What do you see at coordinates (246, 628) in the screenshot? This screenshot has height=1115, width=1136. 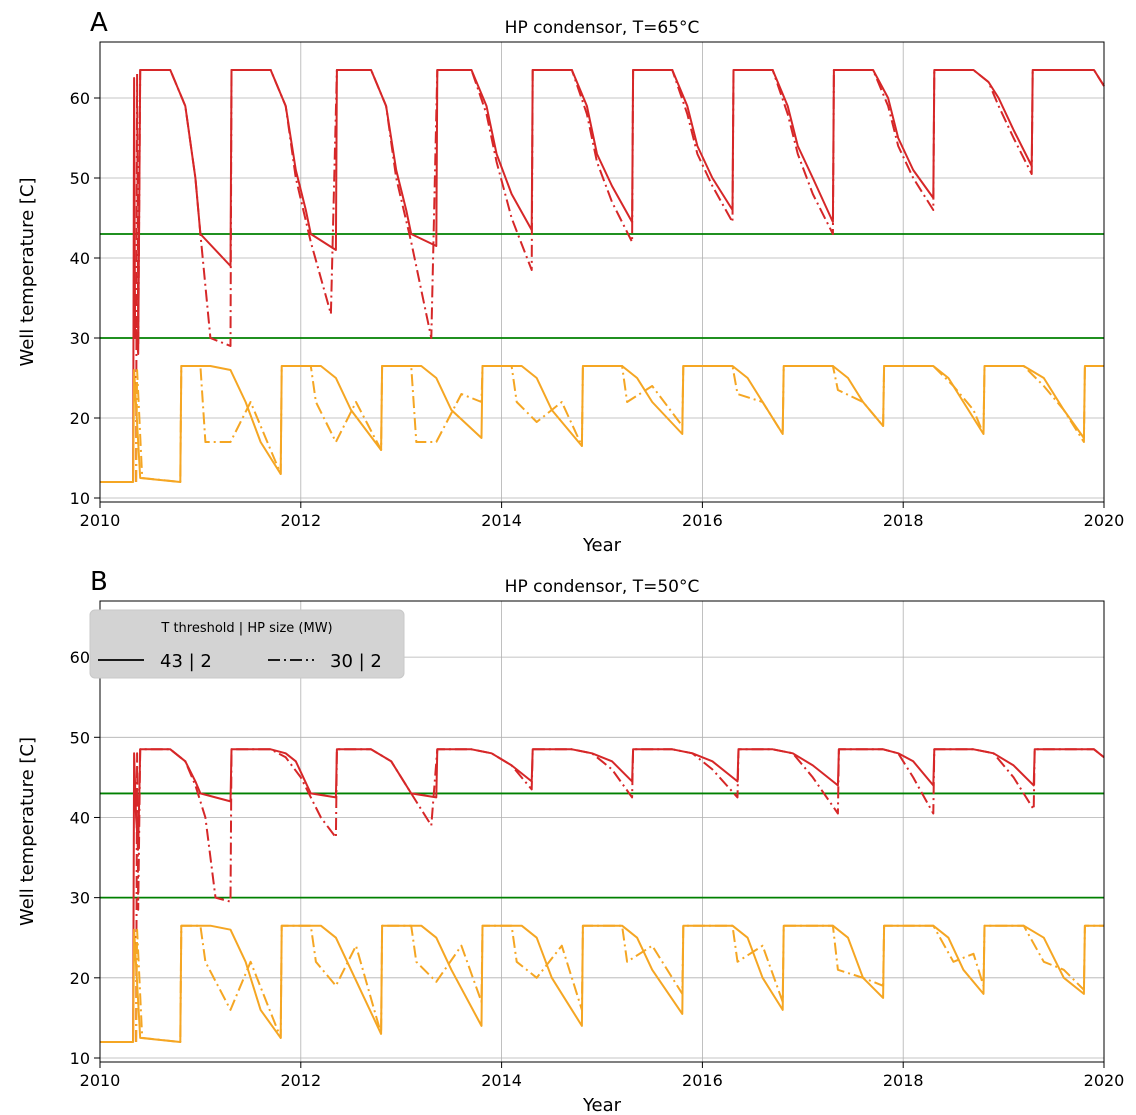 I see `panel-b-legend-title: T threshold | HP size (MW)` at bounding box center [246, 628].